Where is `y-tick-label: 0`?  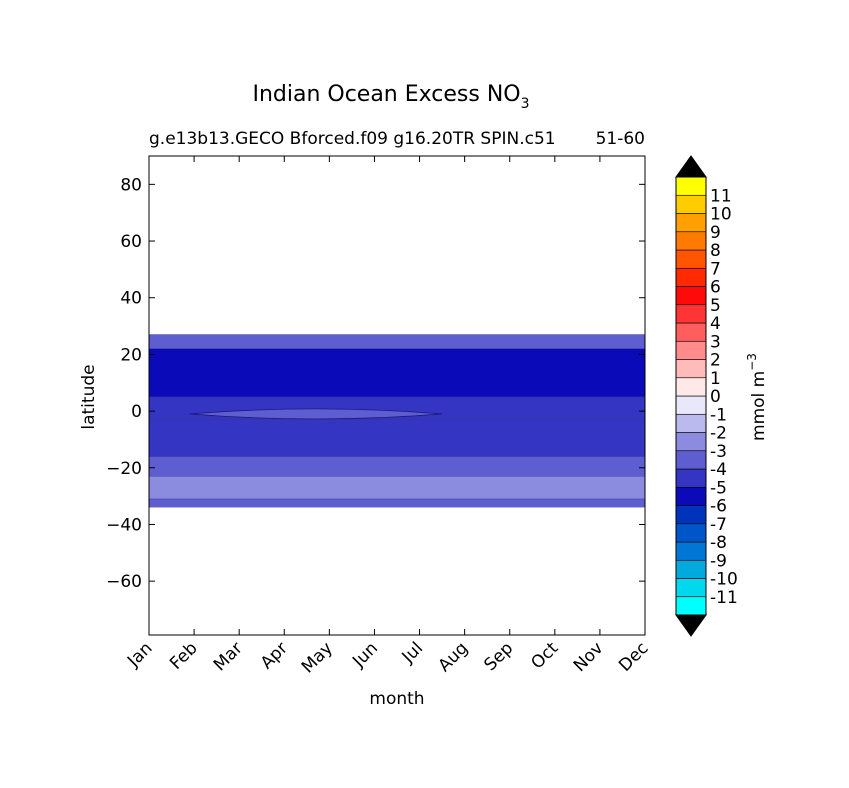 y-tick-label: 0 is located at coordinates (136, 412).